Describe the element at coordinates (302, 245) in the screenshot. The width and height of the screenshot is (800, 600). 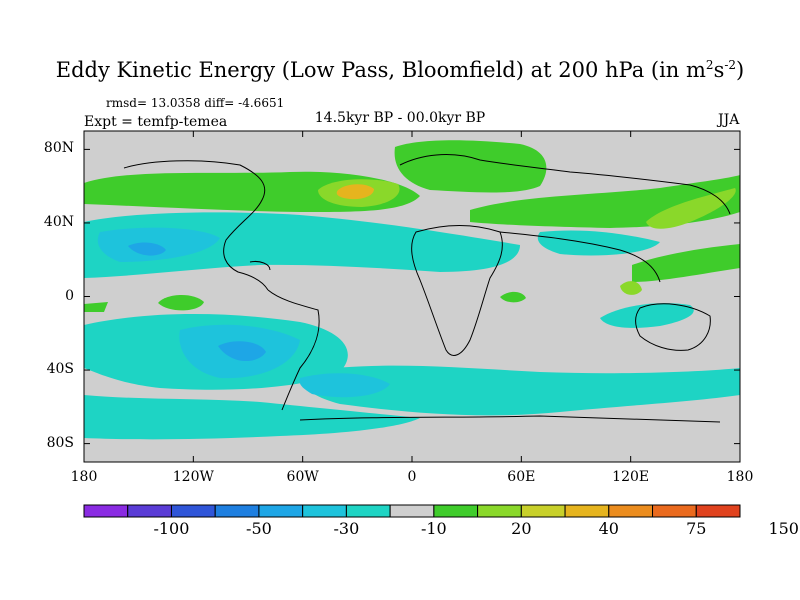
I see `field-region-n-pacific-band` at that location.